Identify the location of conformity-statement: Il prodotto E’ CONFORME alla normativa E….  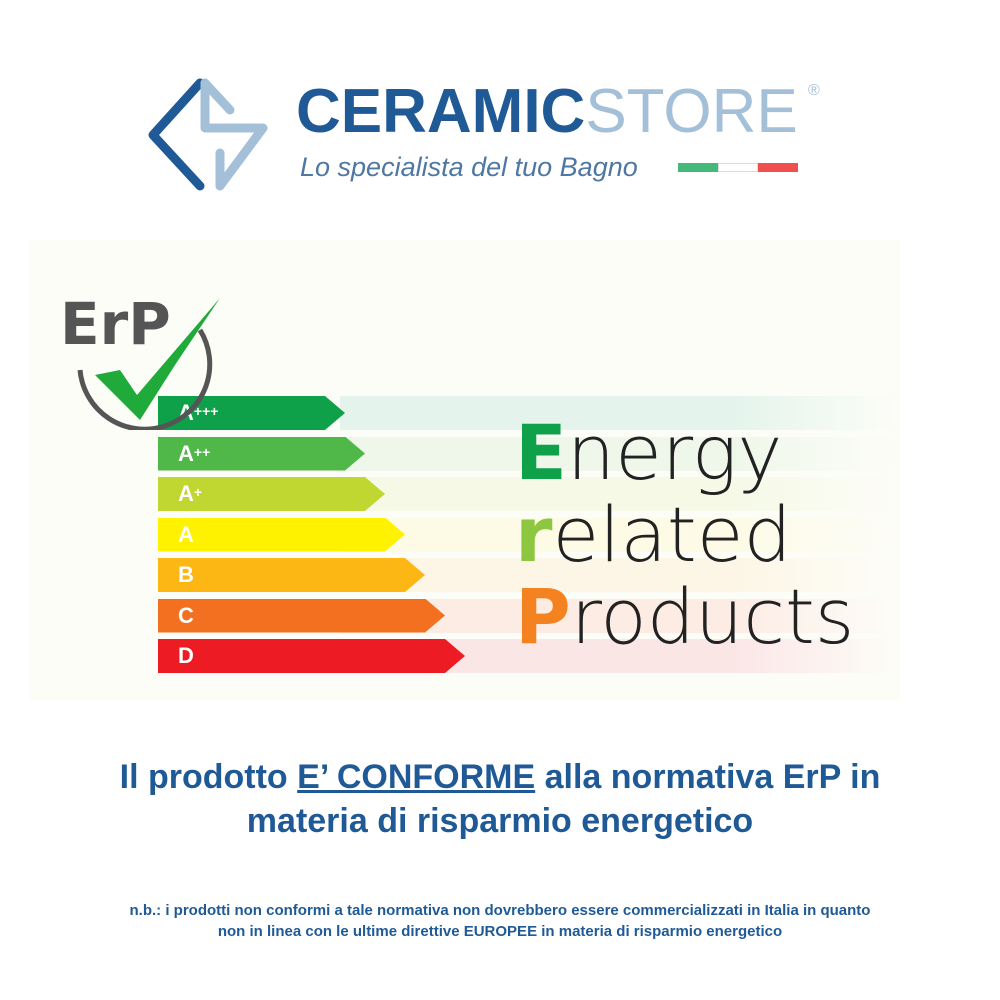
(500, 799).